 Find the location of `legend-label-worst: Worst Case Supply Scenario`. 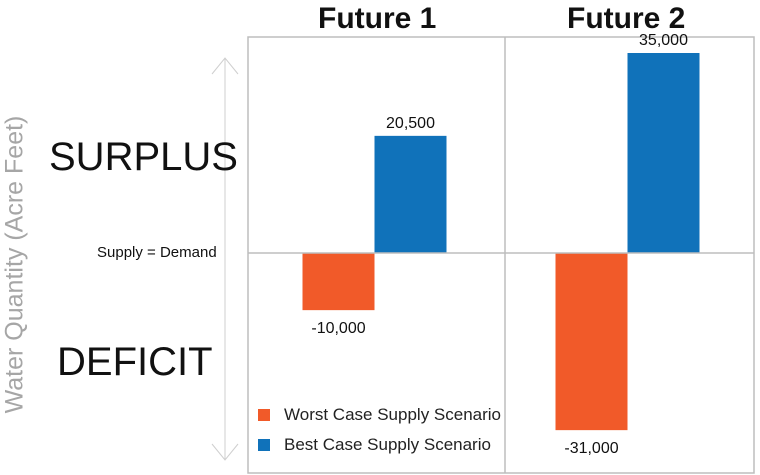

legend-label-worst: Worst Case Supply Scenario is located at coordinates (393, 414).